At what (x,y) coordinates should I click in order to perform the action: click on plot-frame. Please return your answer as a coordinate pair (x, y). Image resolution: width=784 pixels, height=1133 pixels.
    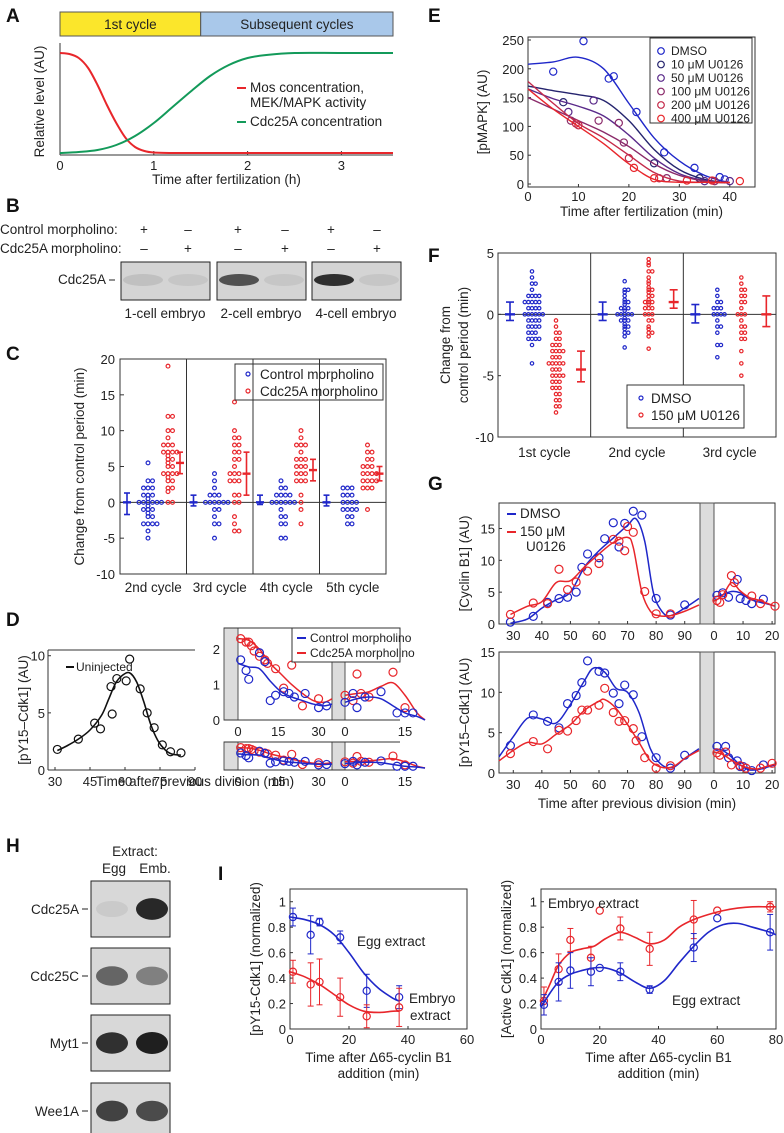
    Looking at the image, I should click on (378, 959).